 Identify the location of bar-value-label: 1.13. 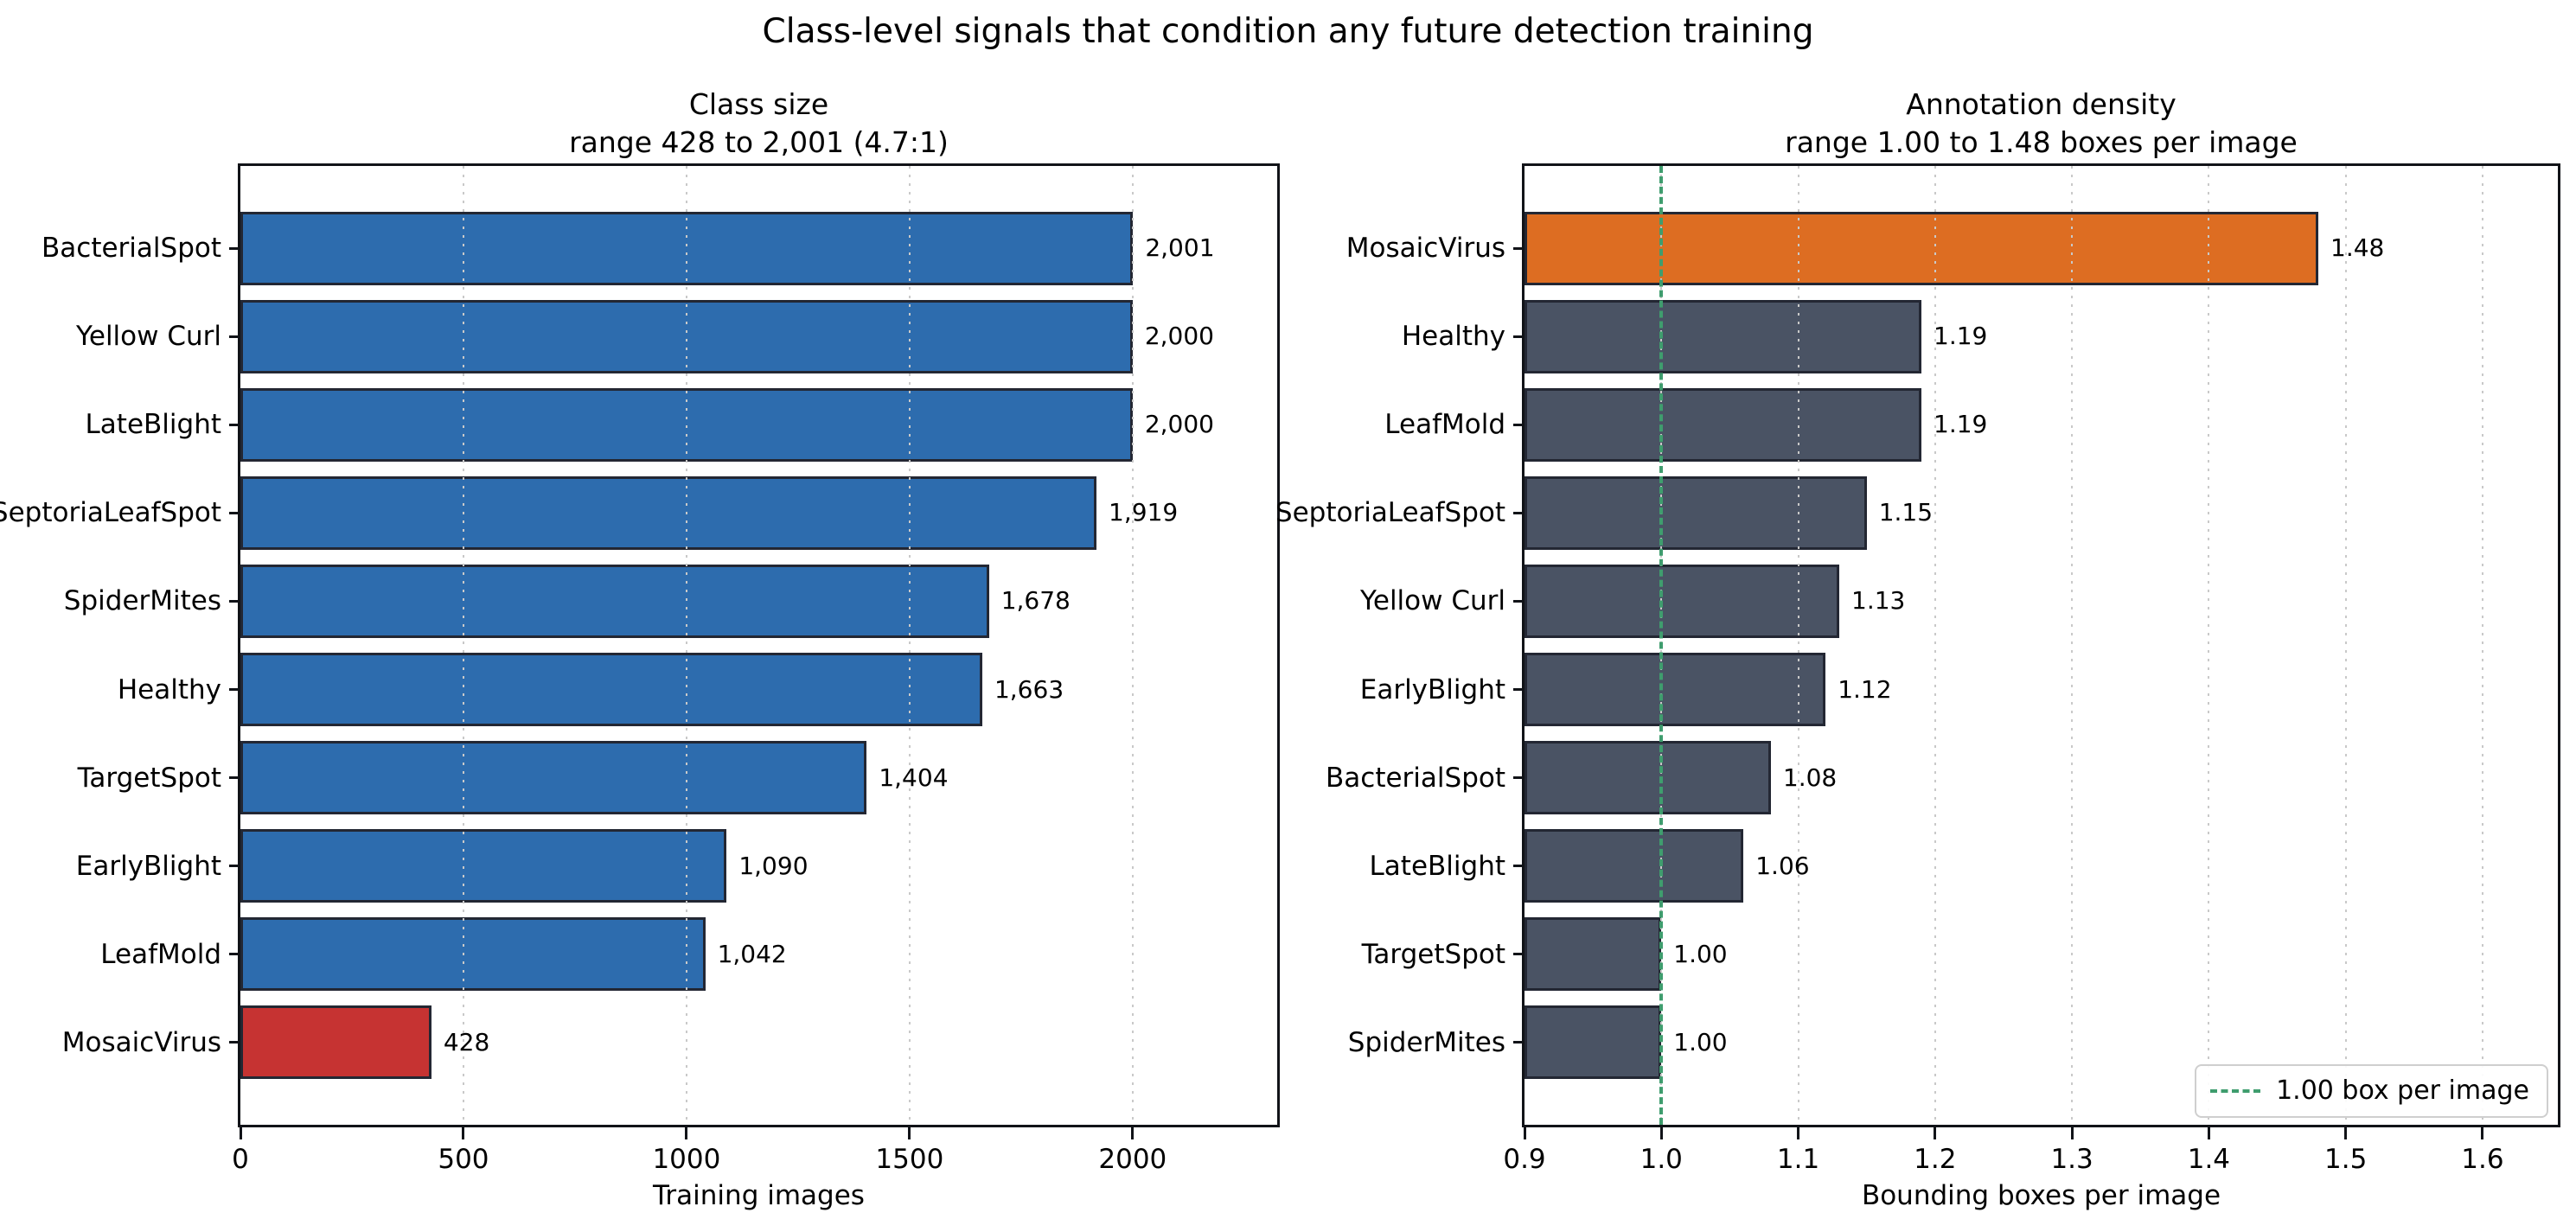
(1879, 601).